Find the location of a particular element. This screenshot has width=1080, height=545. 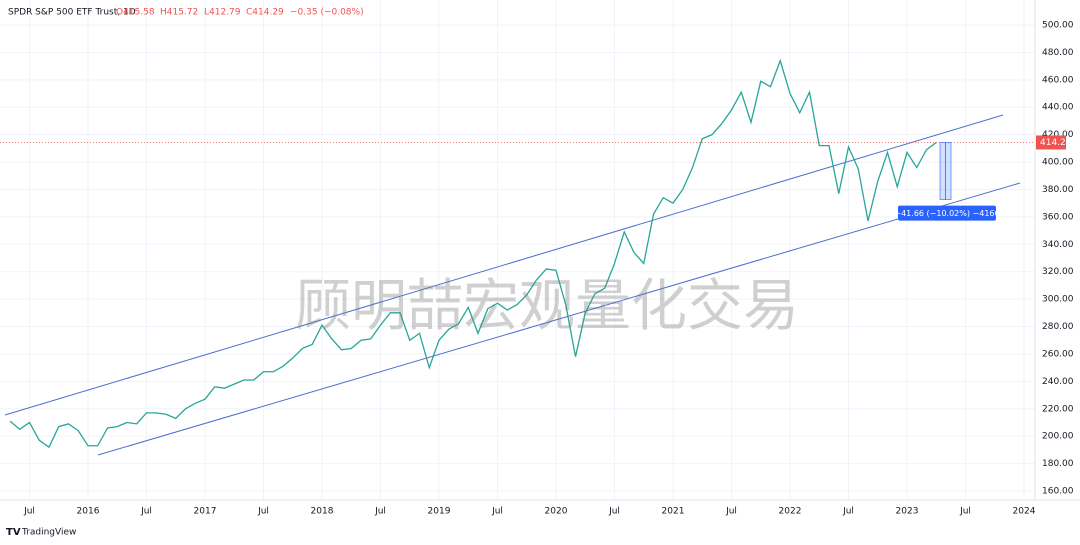

y-tick-label: 240.00 is located at coordinates (1058, 382).